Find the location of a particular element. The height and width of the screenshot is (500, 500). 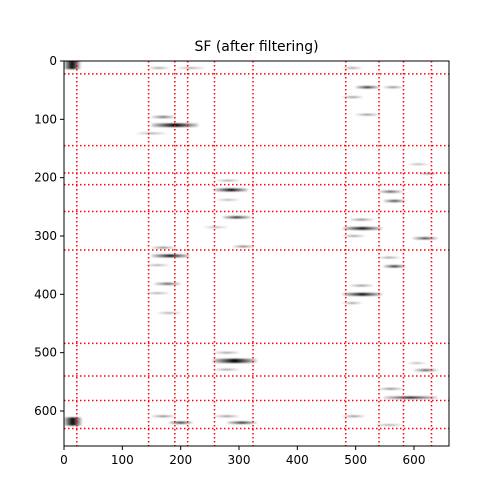

x-tick-label: 100 is located at coordinates (122, 460).